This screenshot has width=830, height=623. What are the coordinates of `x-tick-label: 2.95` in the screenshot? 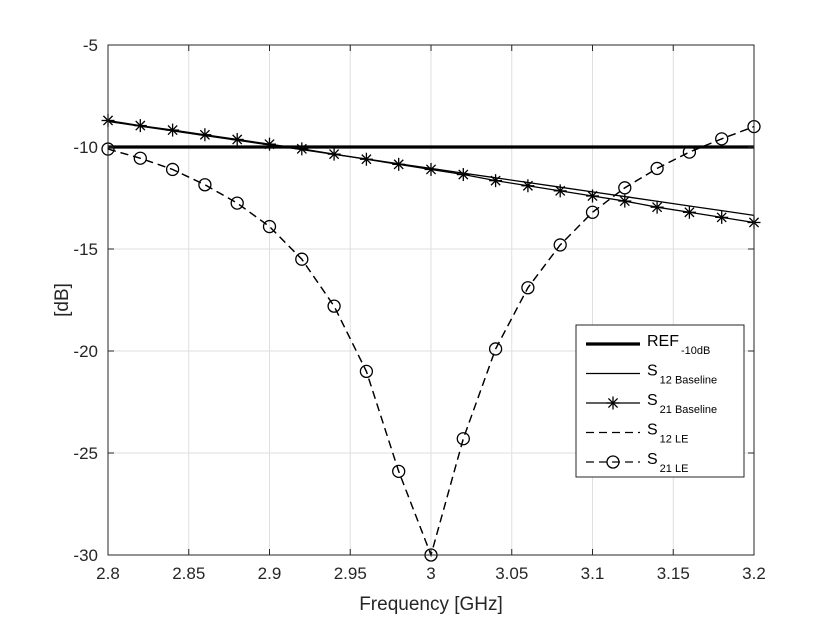 It's located at (350, 573).